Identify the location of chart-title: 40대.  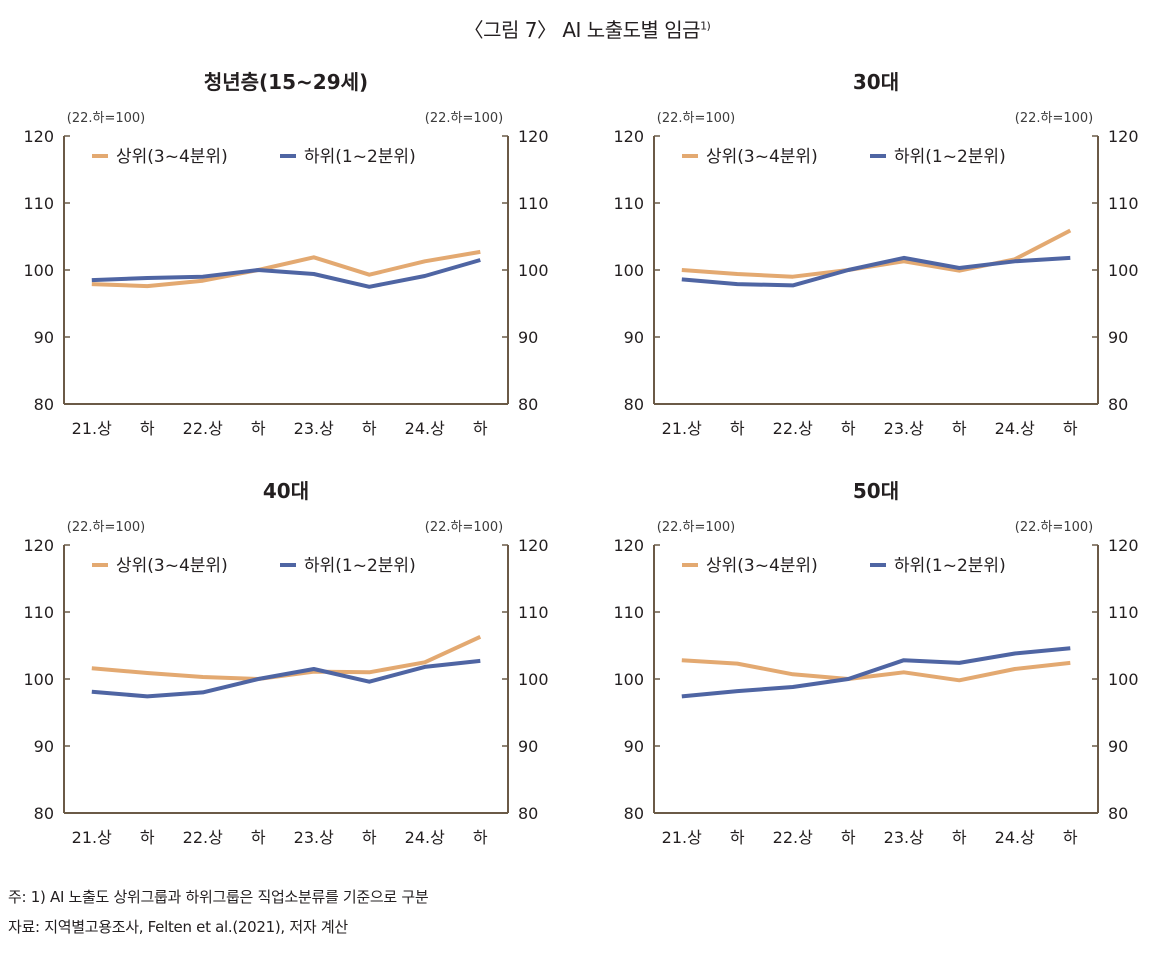
(286, 491).